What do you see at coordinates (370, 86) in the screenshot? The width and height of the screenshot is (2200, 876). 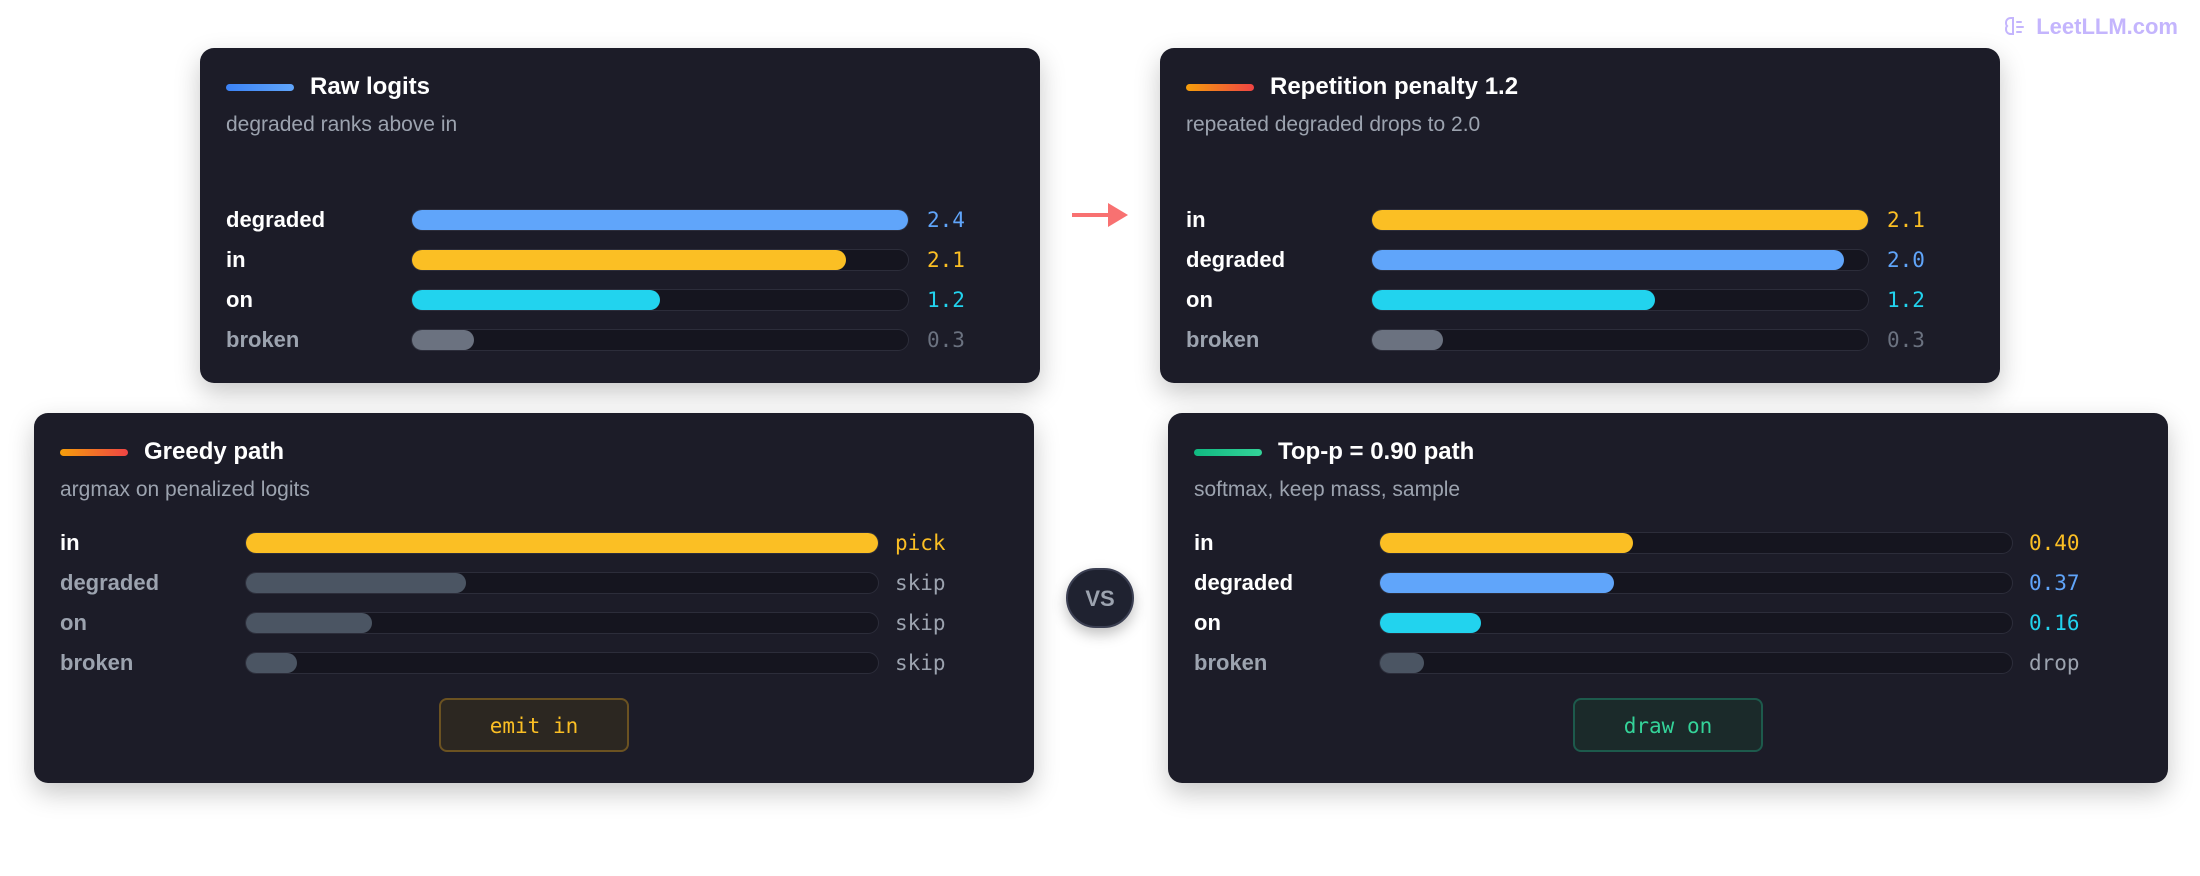 I see `panel-title: Raw logits` at bounding box center [370, 86].